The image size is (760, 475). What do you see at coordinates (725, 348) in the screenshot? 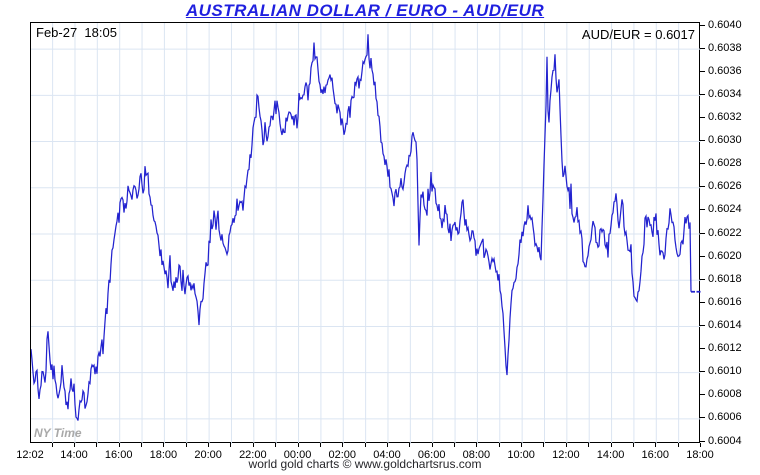
I see `y-axis-label: 0.6012` at bounding box center [725, 348].